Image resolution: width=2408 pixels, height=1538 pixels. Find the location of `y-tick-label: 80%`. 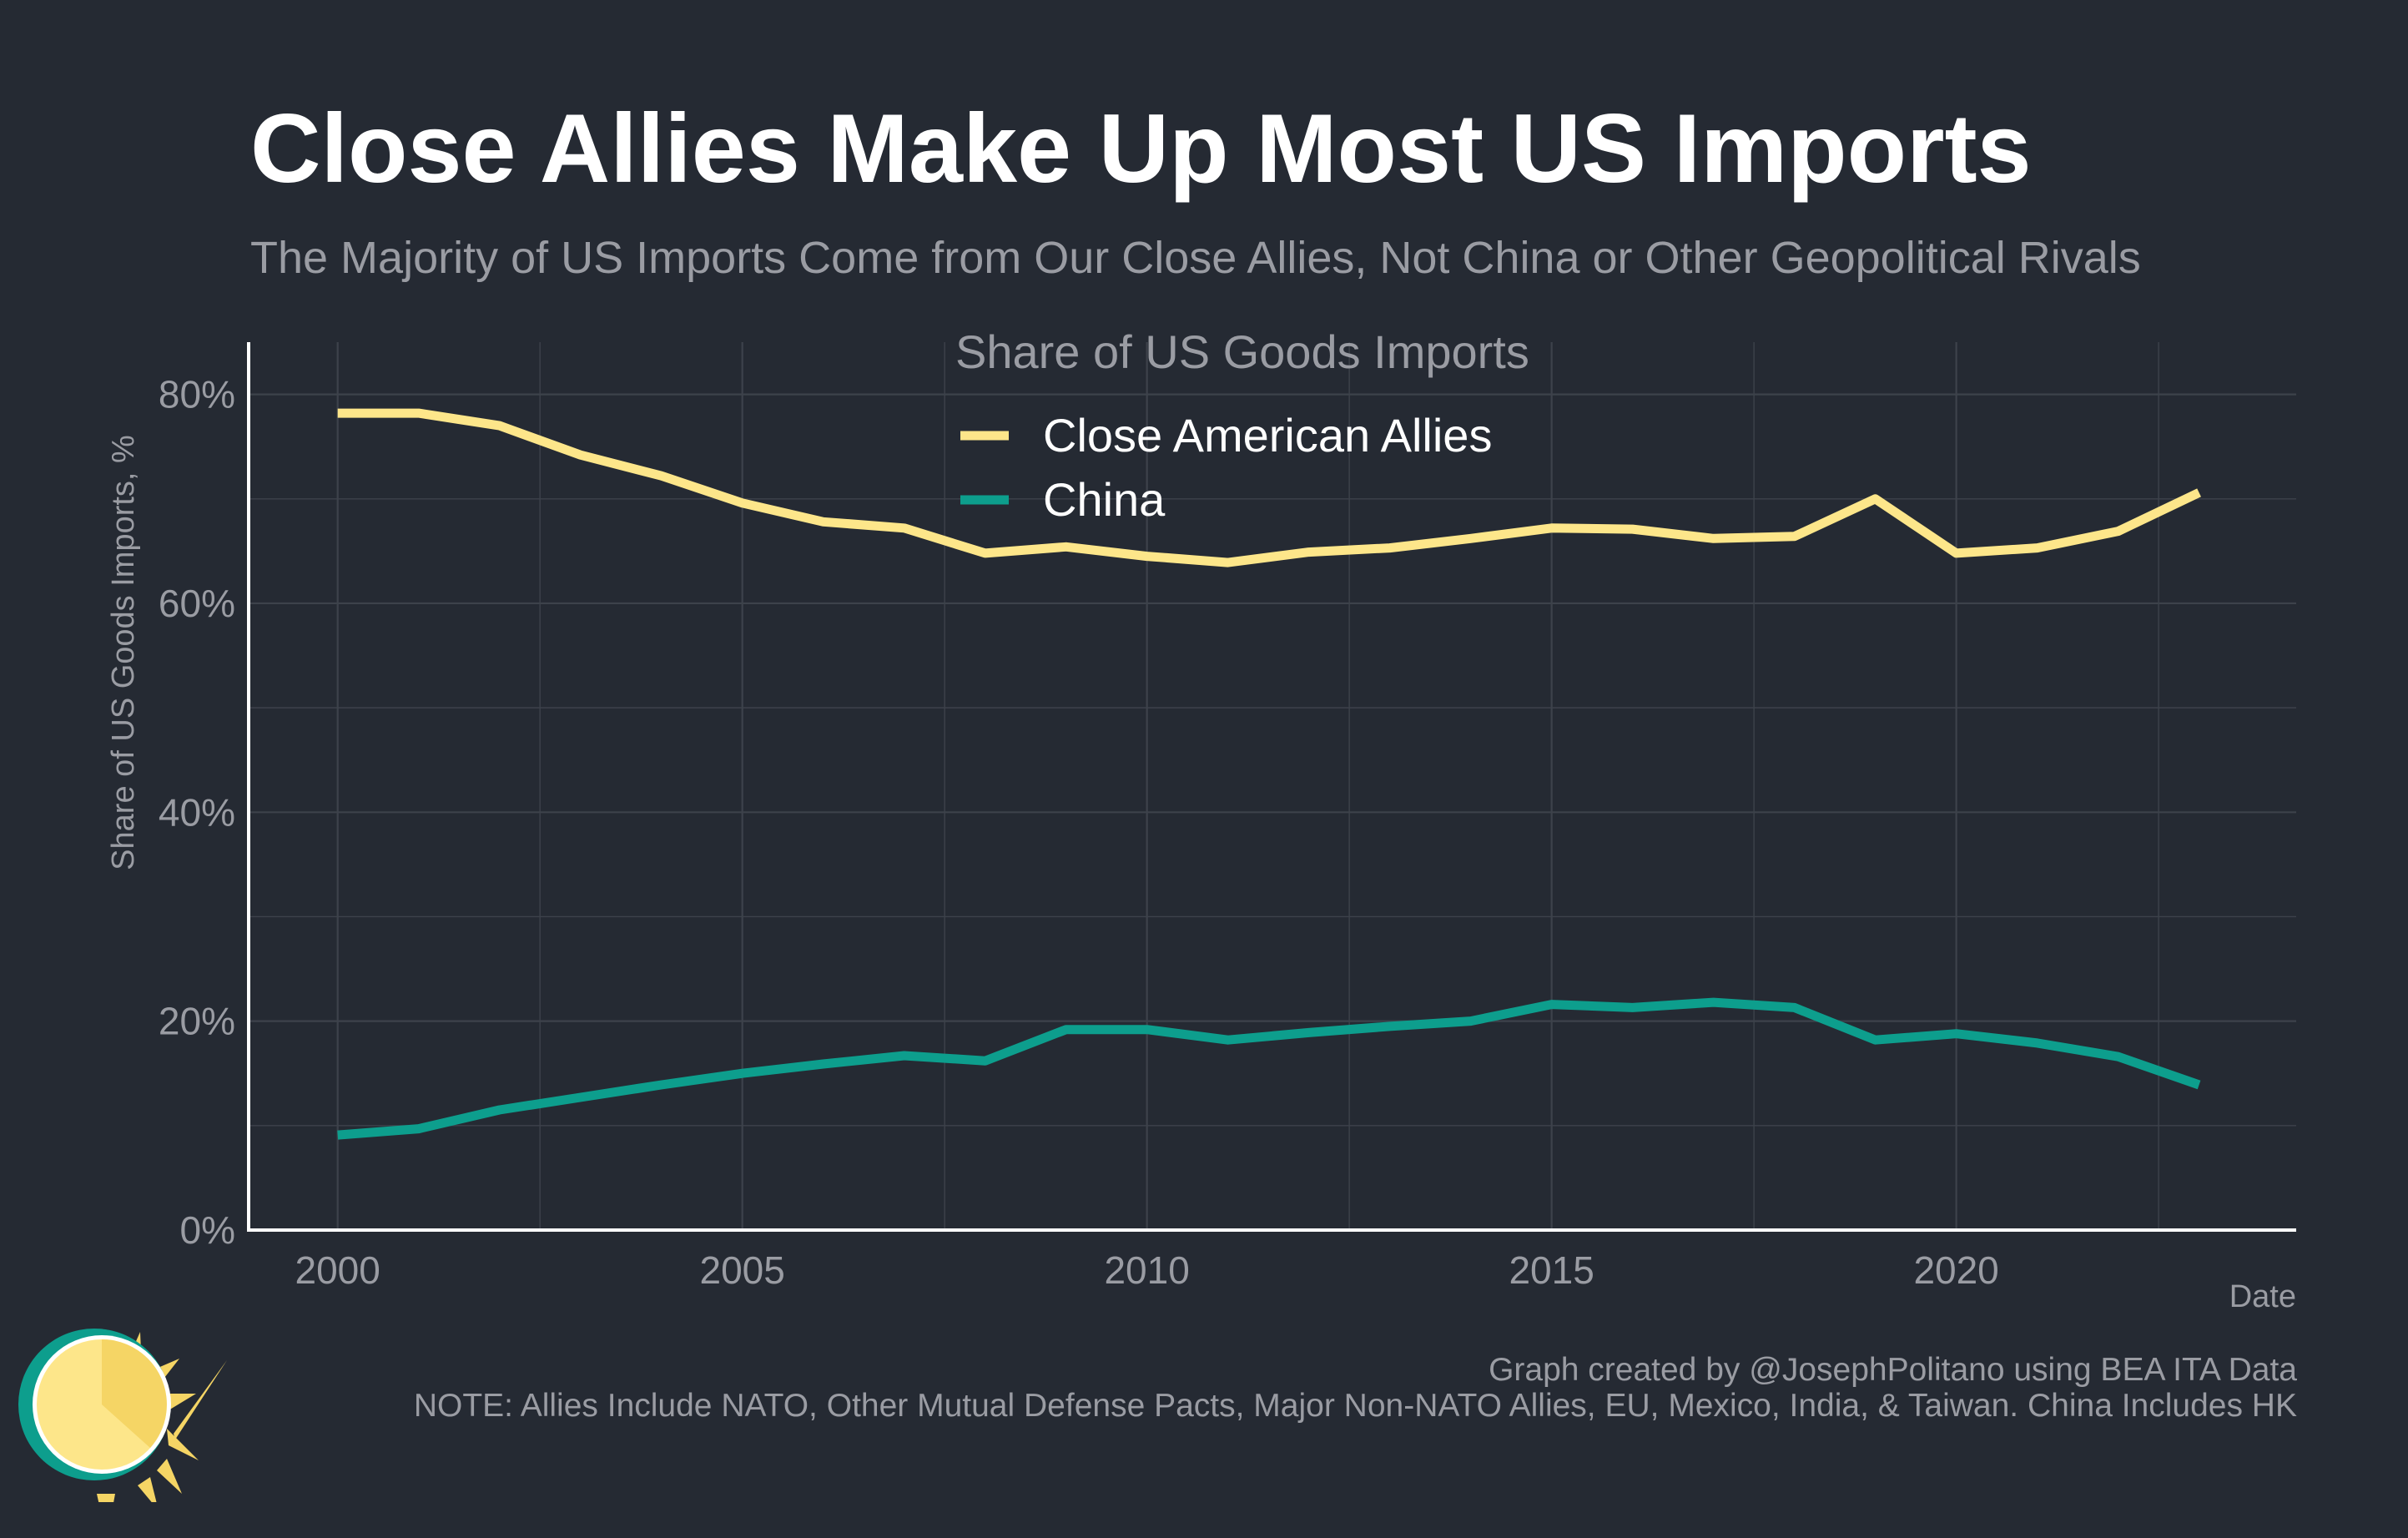

y-tick-label: 80% is located at coordinates (197, 394).